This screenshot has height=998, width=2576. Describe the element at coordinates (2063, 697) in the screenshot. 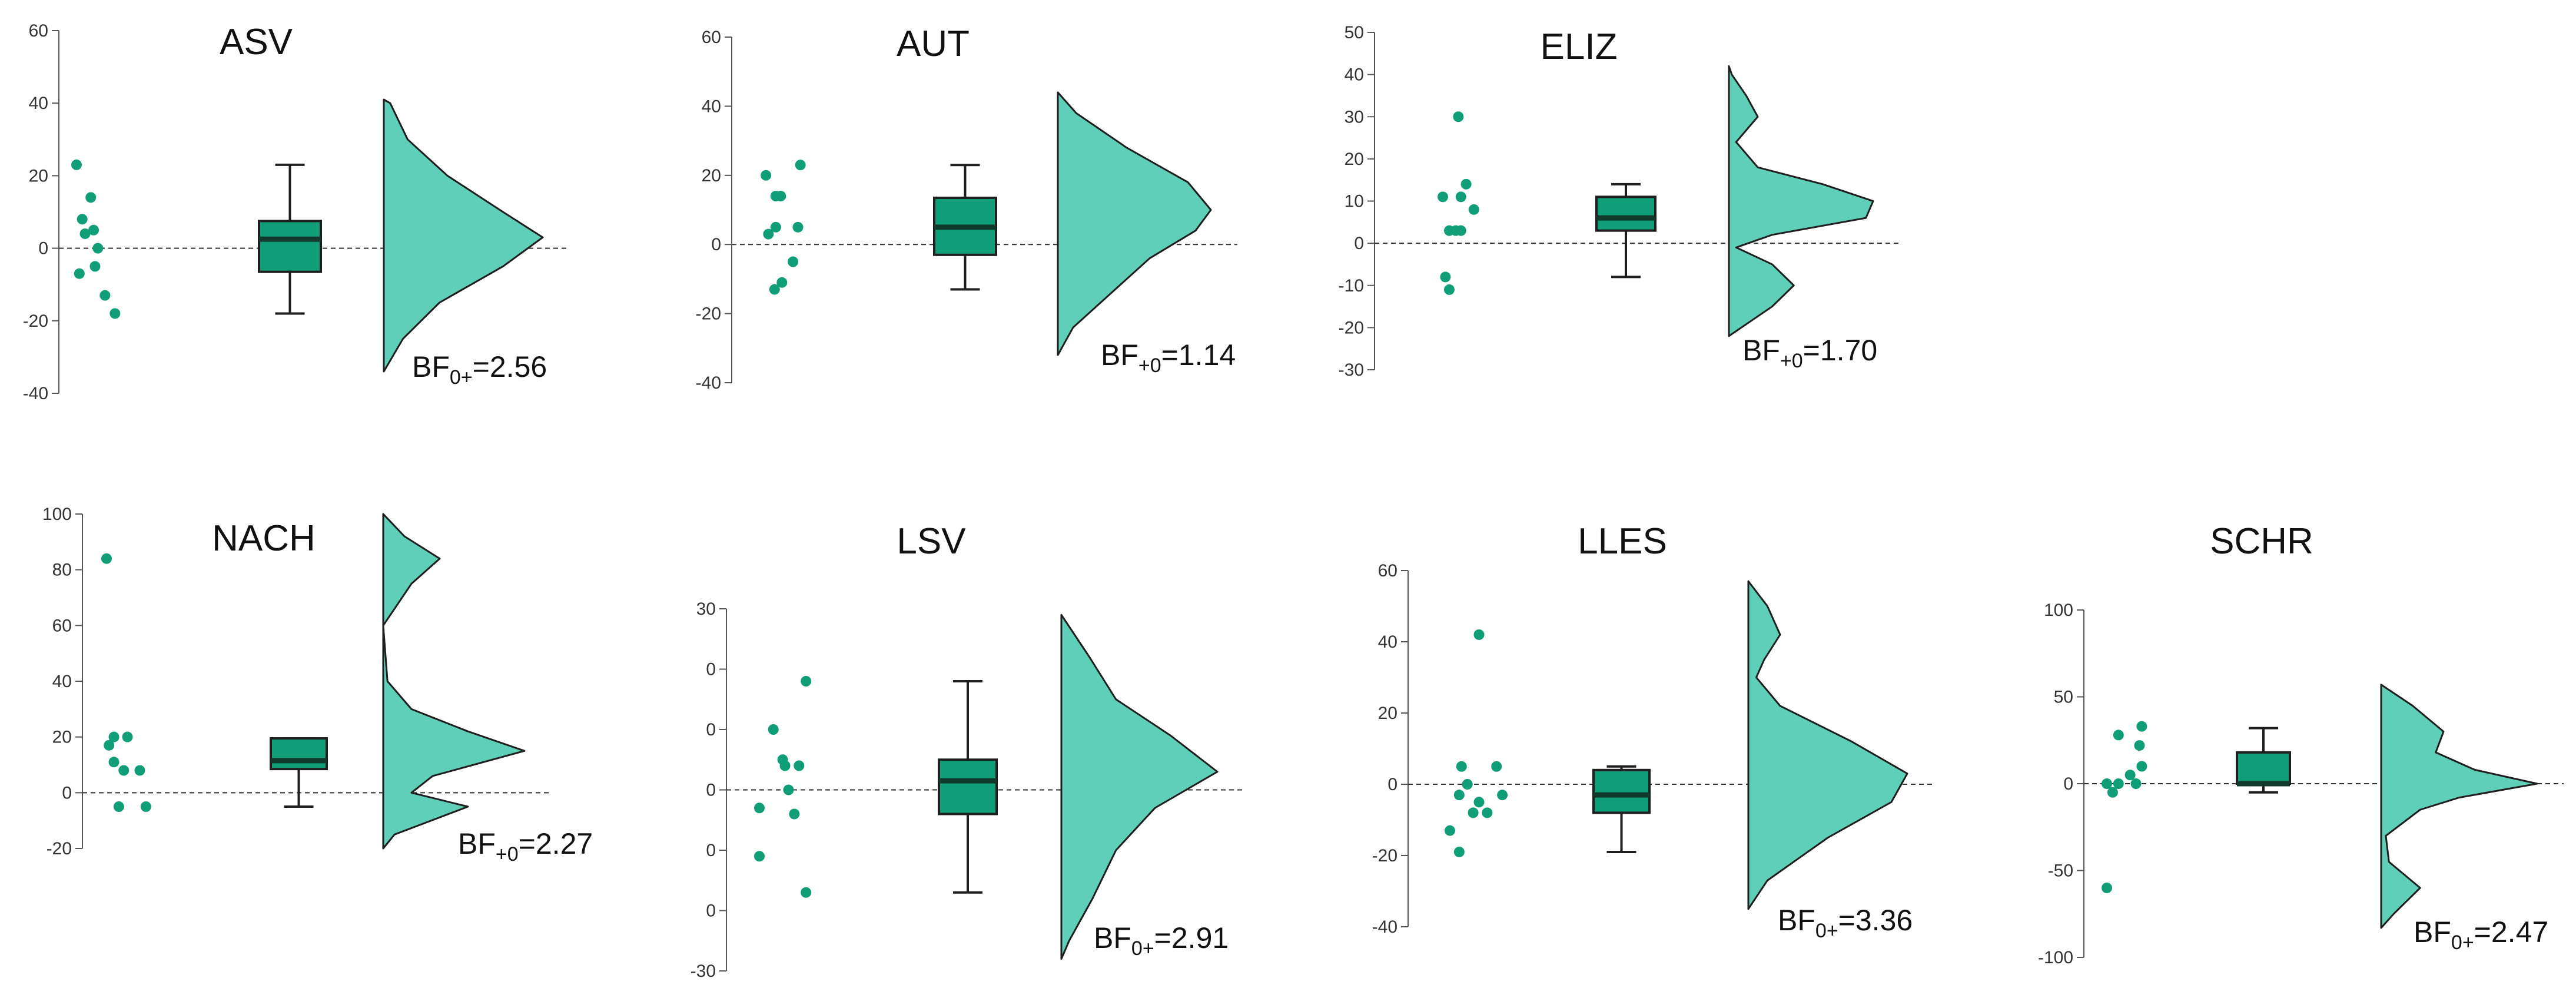

I see `y-tick-label: 50` at that location.